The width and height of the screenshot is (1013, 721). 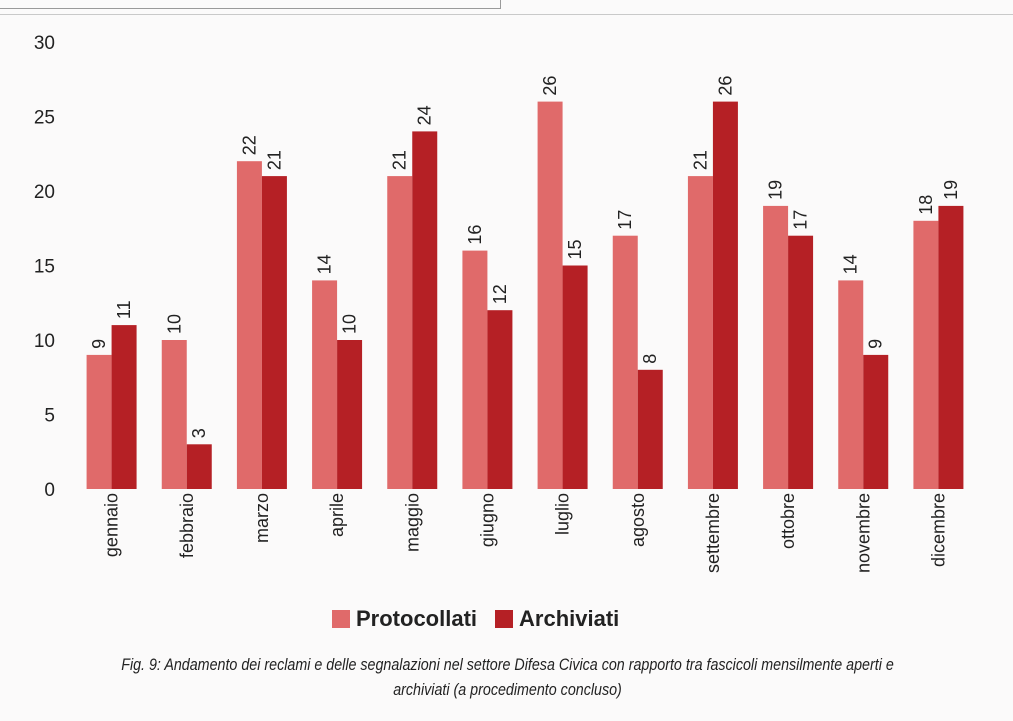 I want to click on data-label: 12, so click(x=500, y=294).